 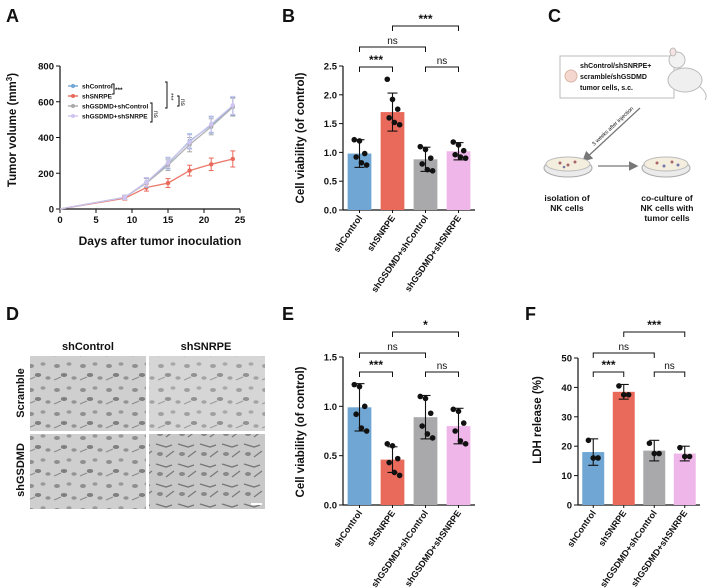 I want to click on micro-col-label-1: shControl, so click(x=88, y=347).